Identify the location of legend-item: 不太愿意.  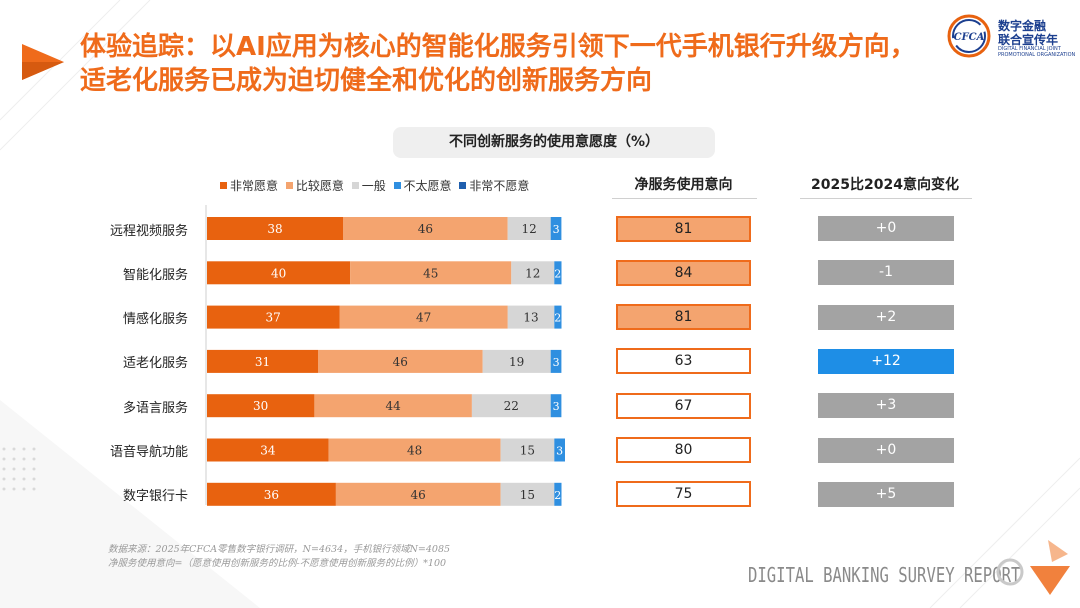
(422, 186).